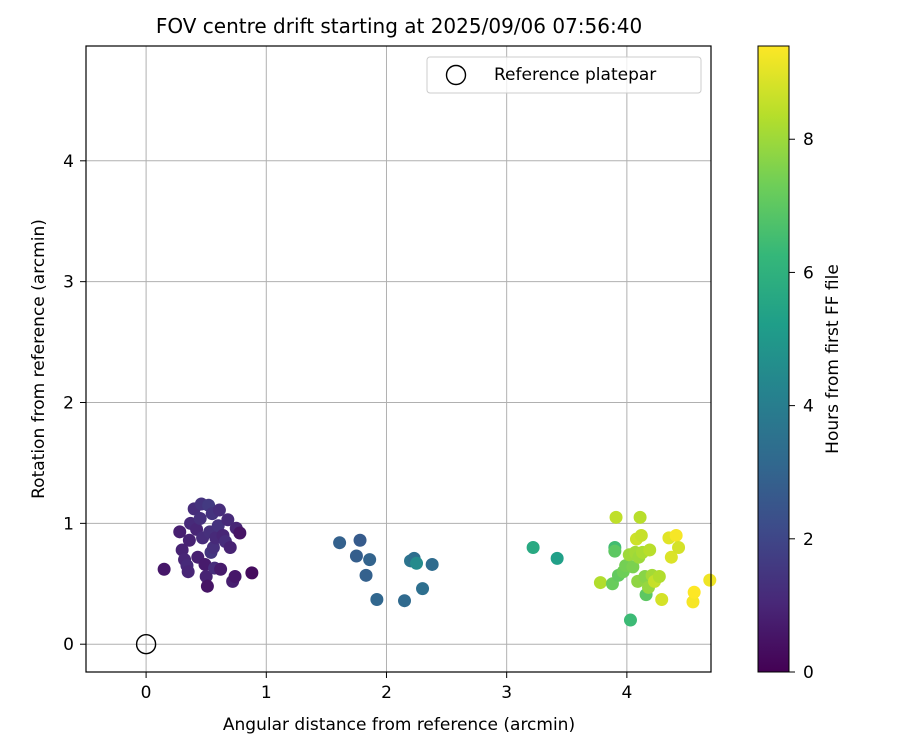  I want to click on y-axis-label: Rotation from reference (arcmin), so click(39, 359).